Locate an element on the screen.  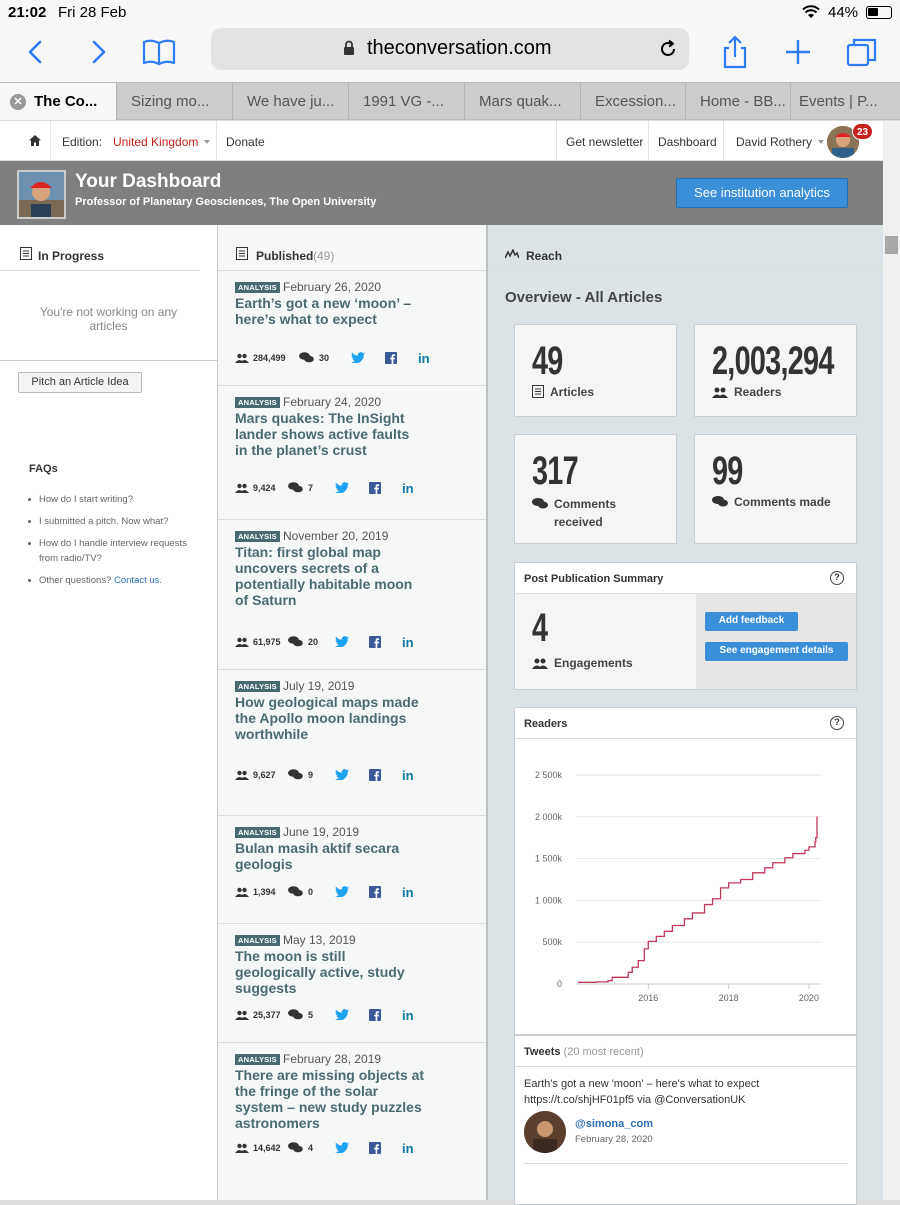
edition-selector: United Kingdom is located at coordinates (162, 142).